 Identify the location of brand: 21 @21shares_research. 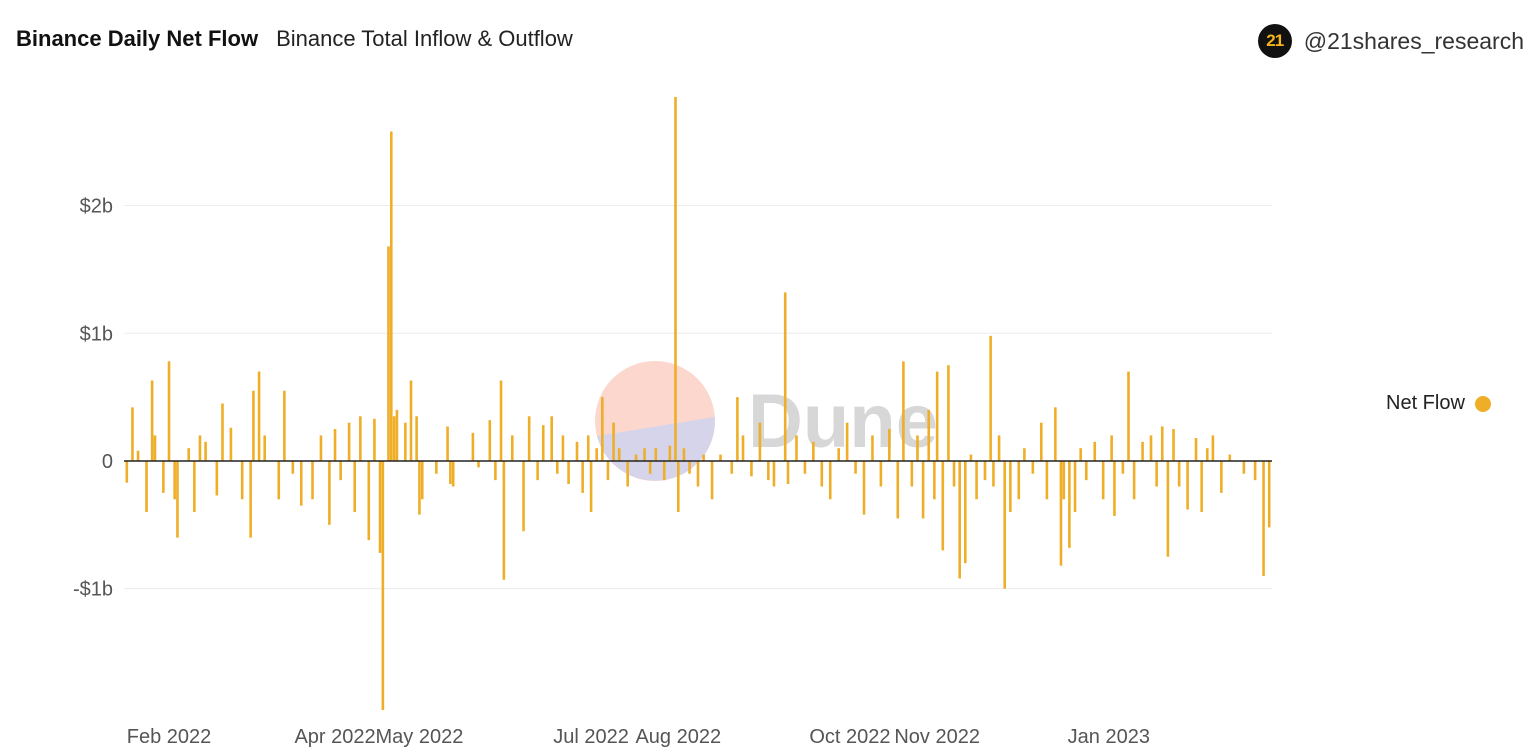
(1390, 41).